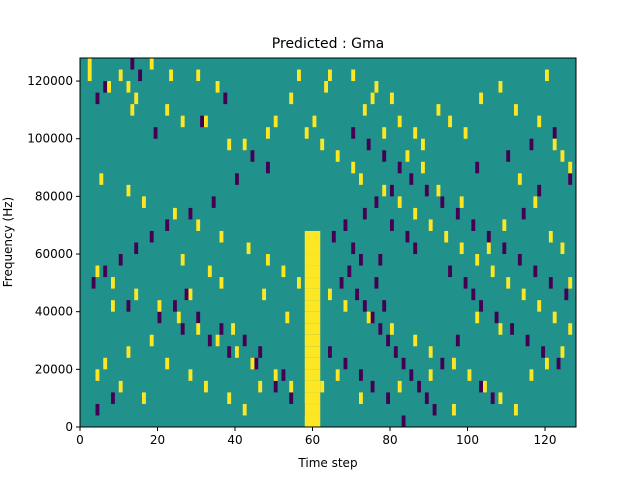  I want to click on x-tick-label: 120, so click(545, 440).